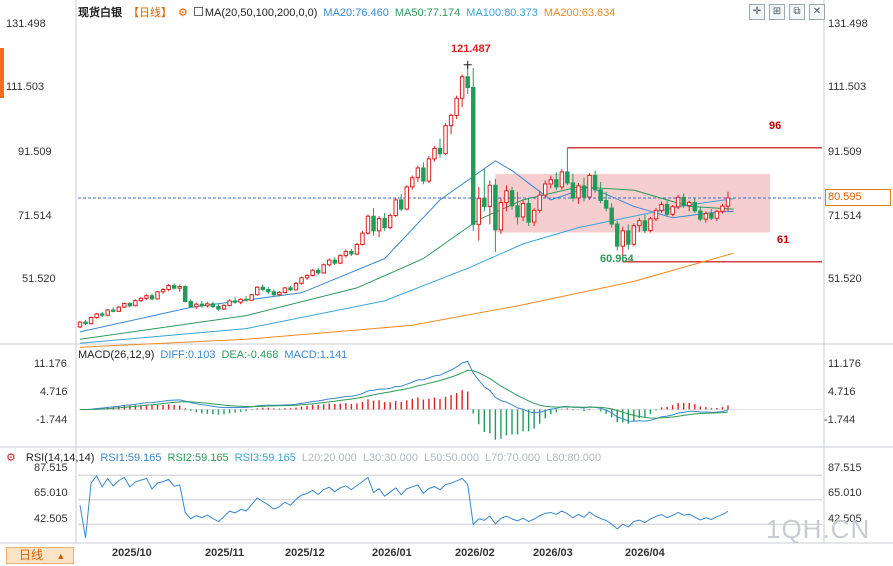  What do you see at coordinates (817, 12) in the screenshot?
I see `close-icon: ✕` at bounding box center [817, 12].